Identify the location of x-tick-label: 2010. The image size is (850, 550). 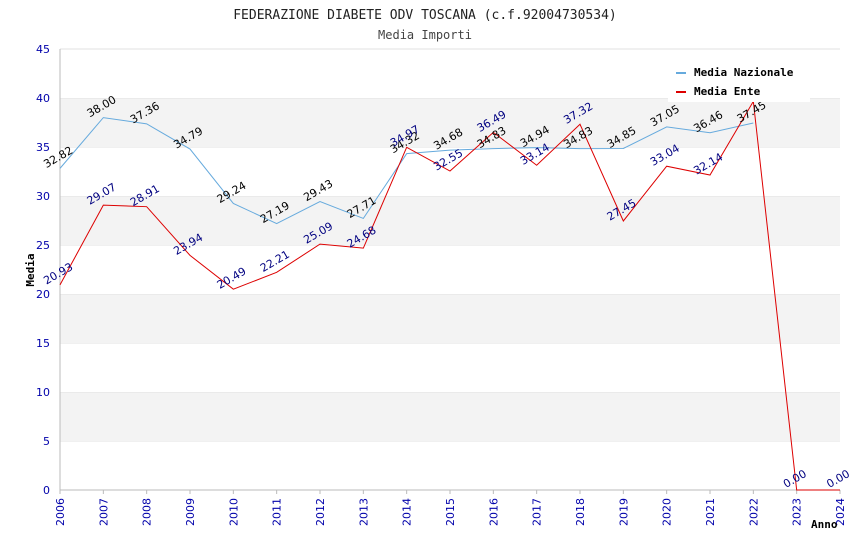
(233, 512).